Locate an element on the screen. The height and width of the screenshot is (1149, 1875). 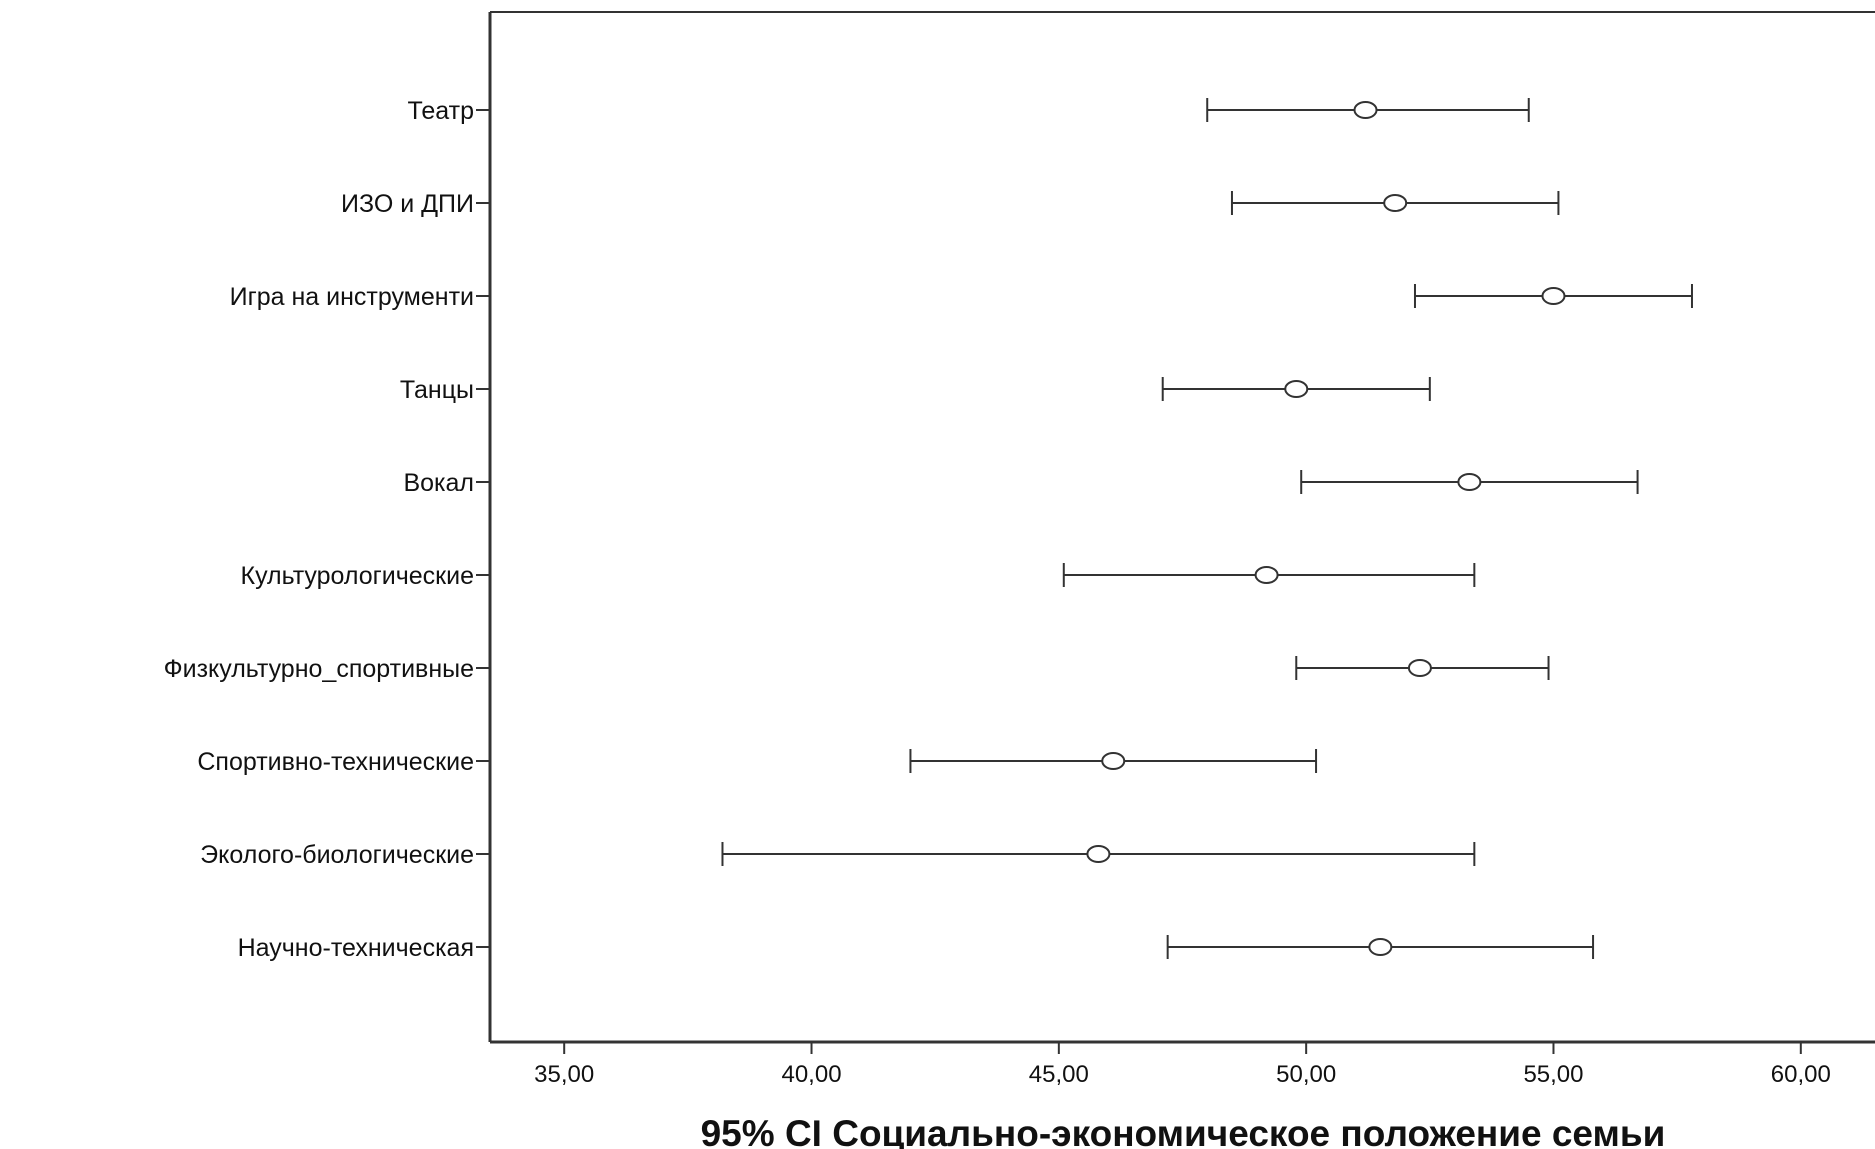
x-tick-label: 55,00 is located at coordinates (1553, 1074).